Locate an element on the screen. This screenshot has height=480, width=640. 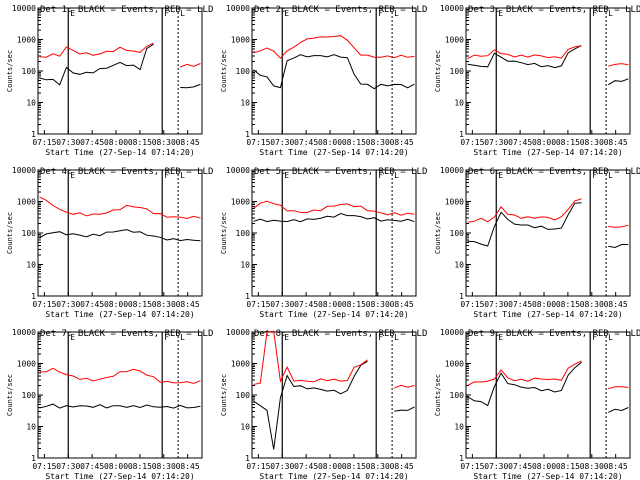
panel-title: Det 9: BLACK = Events, RED = LLD is located at coordinates (554, 334).